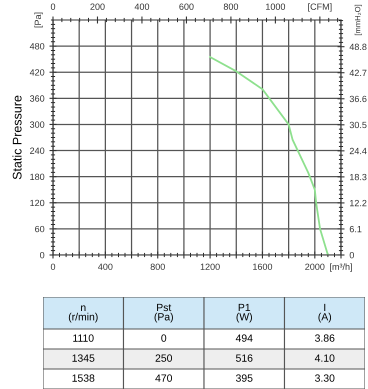 The width and height of the screenshot is (368, 389). What do you see at coordinates (324, 338) in the screenshot?
I see `text: 3.86` at bounding box center [324, 338].